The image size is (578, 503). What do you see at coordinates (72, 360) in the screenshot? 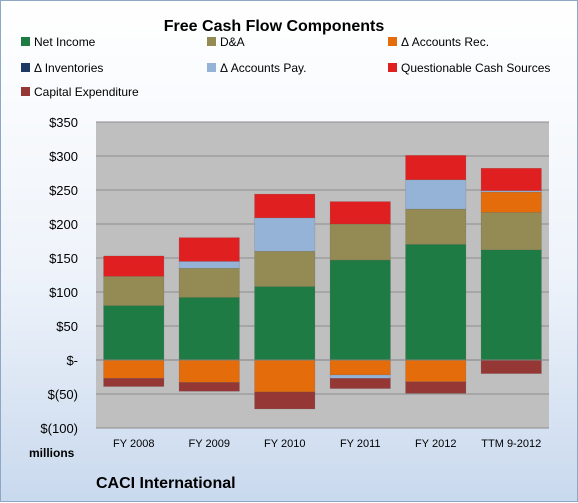
I see `y-tick-label: $-` at bounding box center [72, 360].